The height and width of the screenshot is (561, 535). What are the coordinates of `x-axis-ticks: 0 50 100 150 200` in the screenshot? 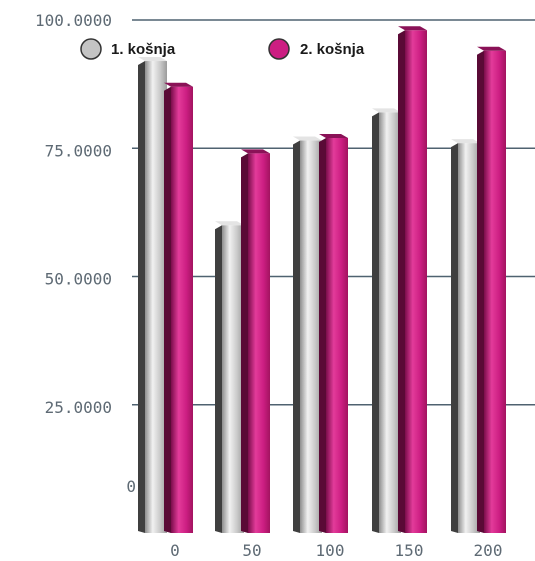 It's located at (336, 550).